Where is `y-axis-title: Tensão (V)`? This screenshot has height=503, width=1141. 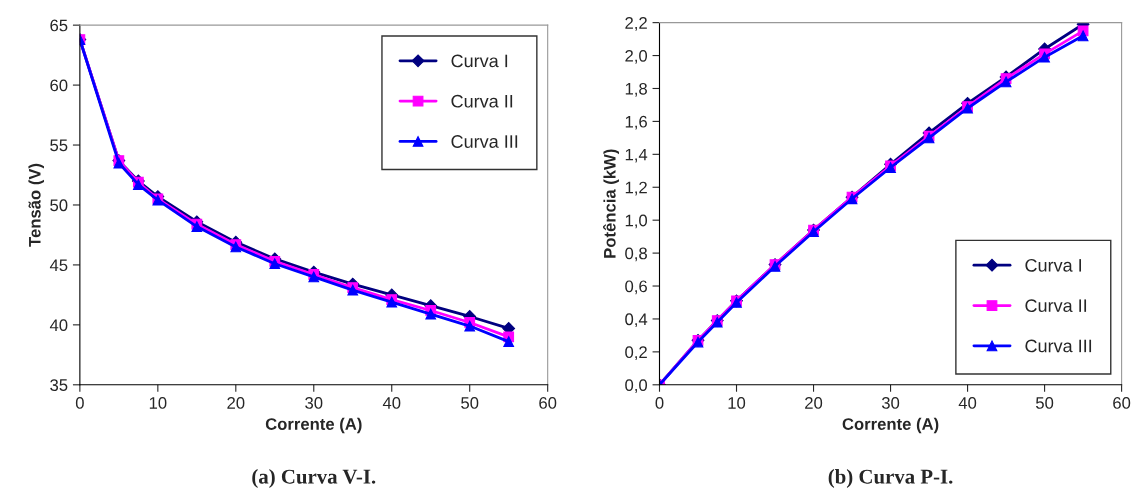 y-axis-title: Tensão (V) is located at coordinates (36, 205).